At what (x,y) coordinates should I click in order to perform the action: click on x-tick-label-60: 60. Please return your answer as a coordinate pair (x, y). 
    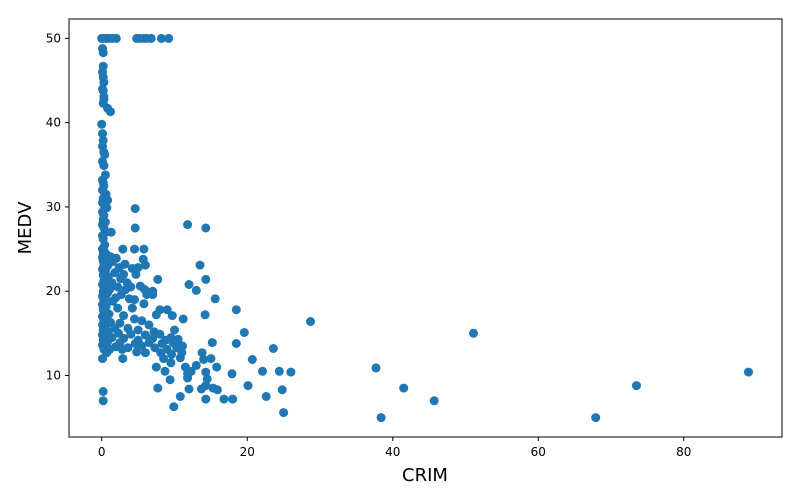
    Looking at the image, I should click on (538, 452).